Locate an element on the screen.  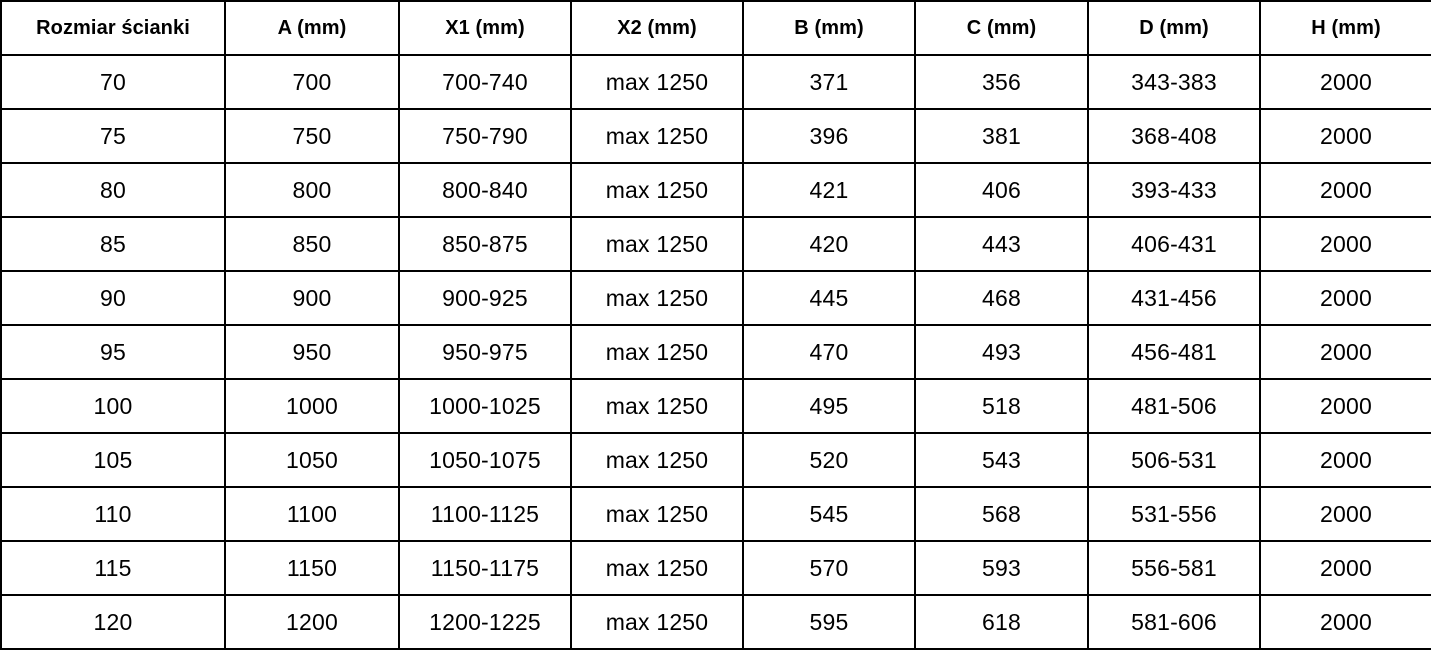
cell-rozmiar: 80 is located at coordinates (113, 190).